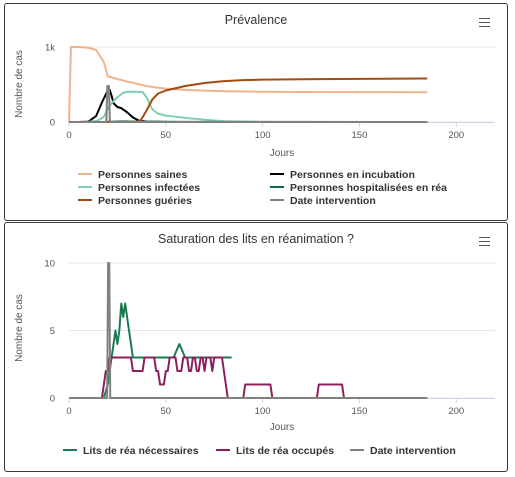 The height and width of the screenshot is (477, 515). Describe the element at coordinates (256, 20) in the screenshot. I see `chart-title: Prévalence` at that location.